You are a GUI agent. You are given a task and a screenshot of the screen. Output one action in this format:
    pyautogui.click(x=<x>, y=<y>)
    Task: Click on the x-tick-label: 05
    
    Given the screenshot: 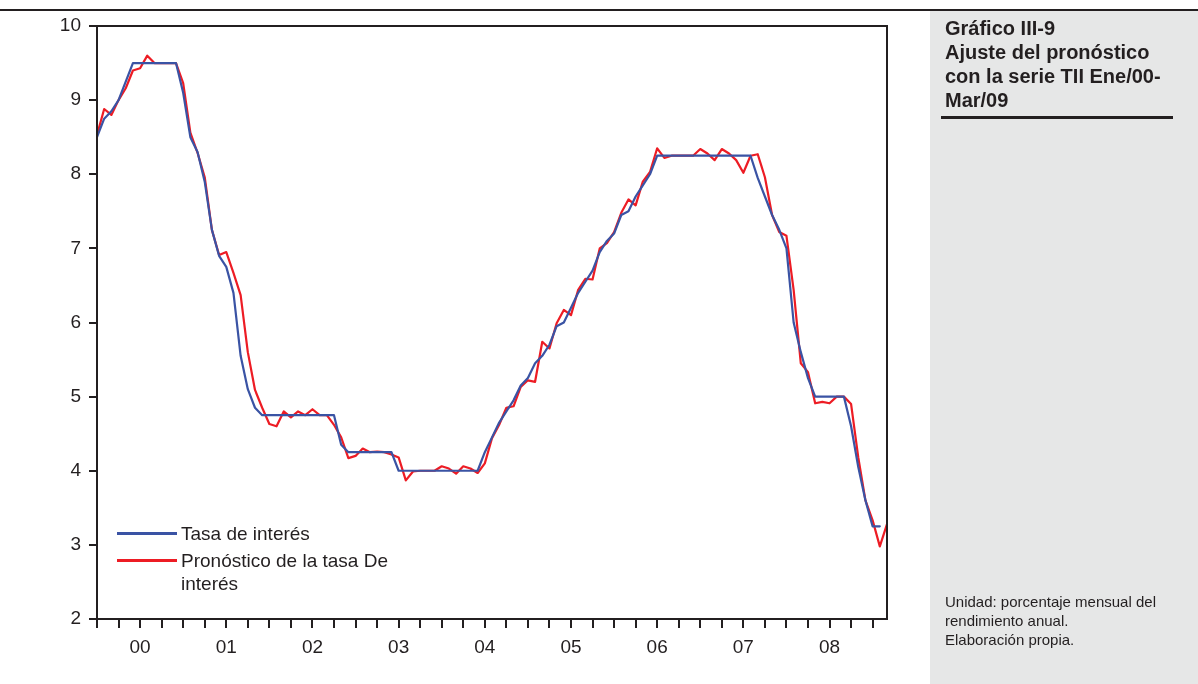 What is the action you would take?
    pyautogui.click(x=571, y=646)
    